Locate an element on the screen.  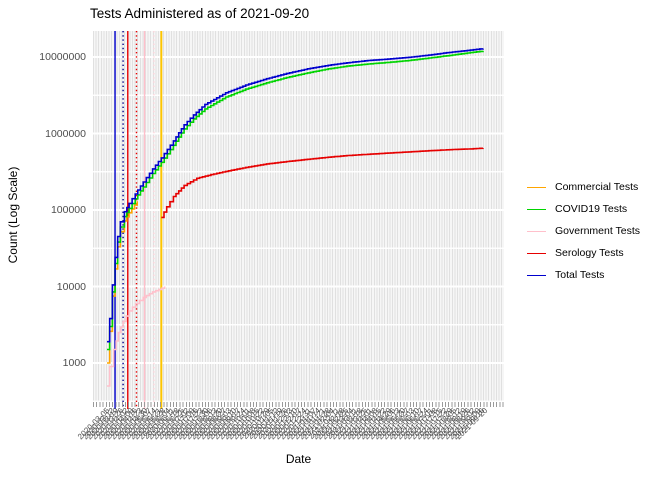
chart-title: Tests Administered as of 2021-09-20 is located at coordinates (200, 13).